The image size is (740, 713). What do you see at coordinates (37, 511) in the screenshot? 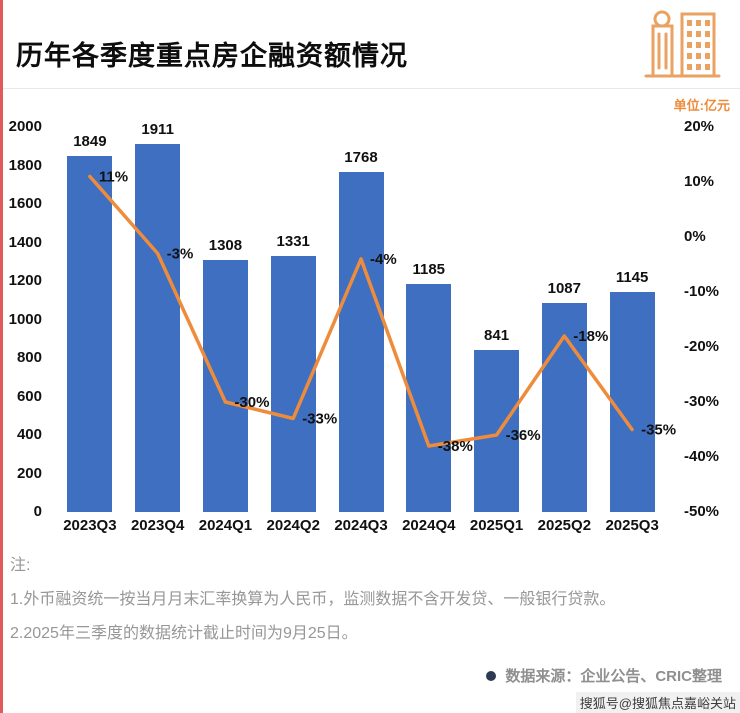
I see `left-axis-tick: 0` at bounding box center [37, 511].